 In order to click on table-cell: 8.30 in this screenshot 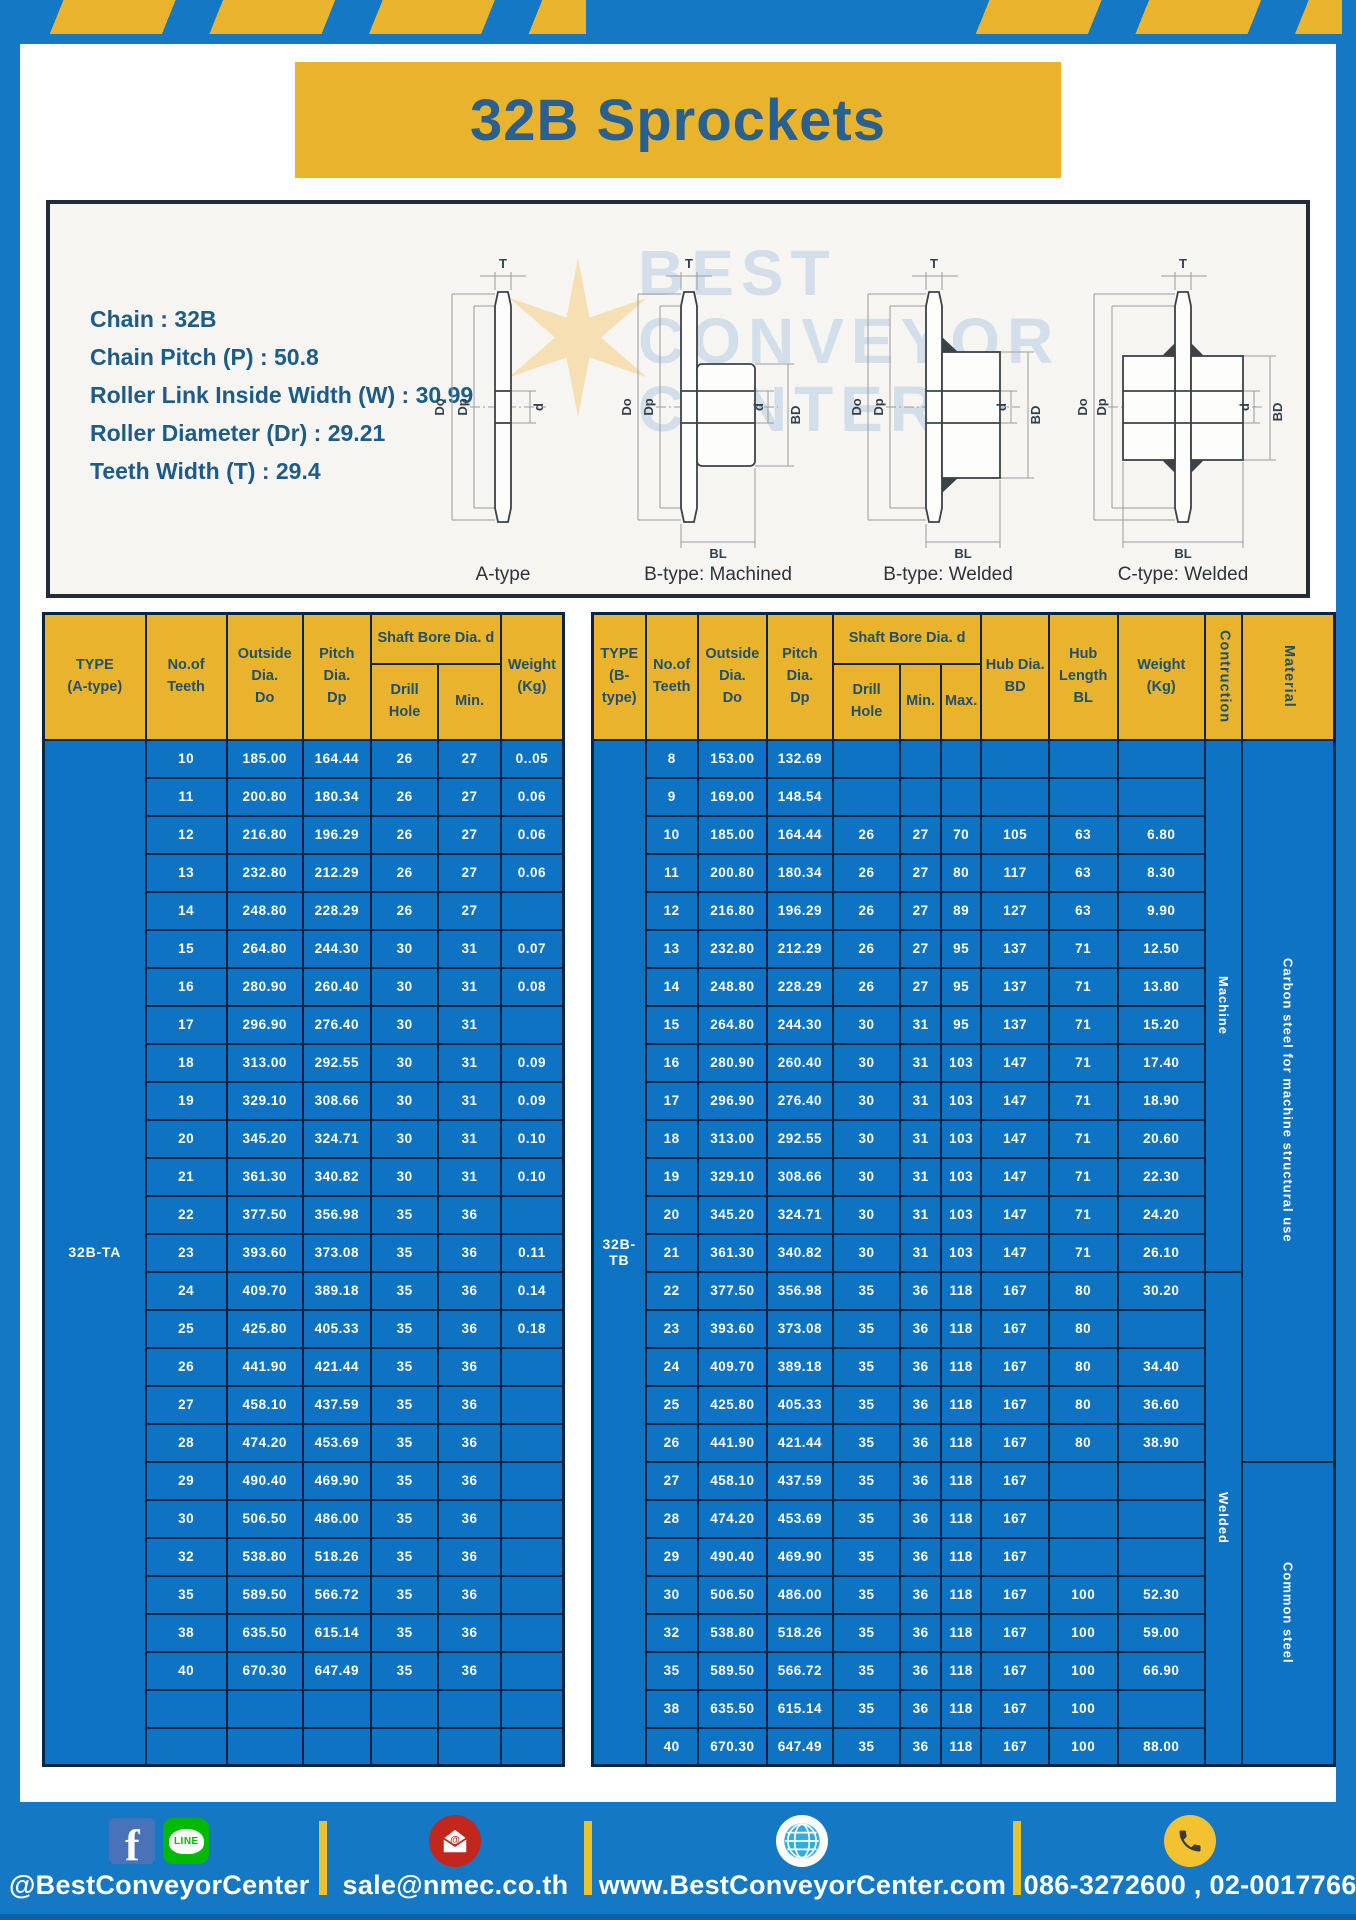, I will do `click(1161, 872)`.